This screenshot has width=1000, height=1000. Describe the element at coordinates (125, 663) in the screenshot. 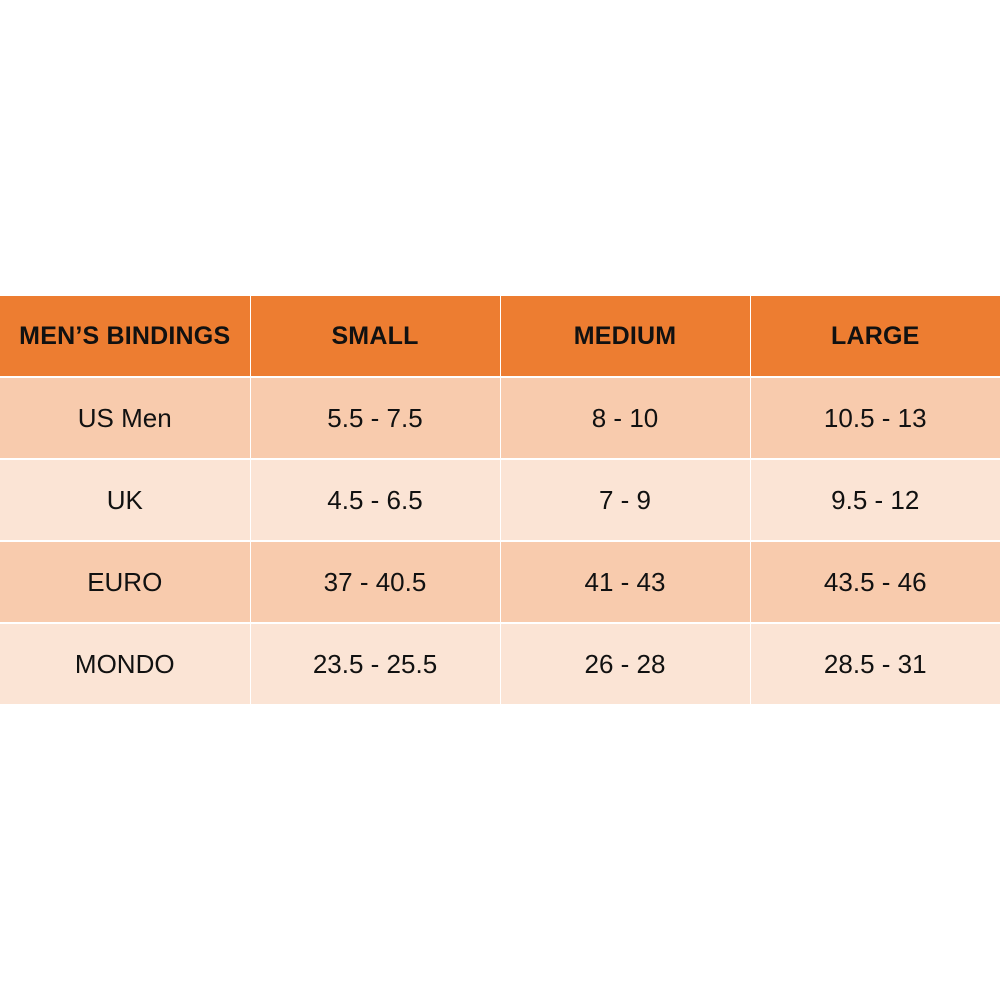

I see `row-label-cell: MONDO` at that location.